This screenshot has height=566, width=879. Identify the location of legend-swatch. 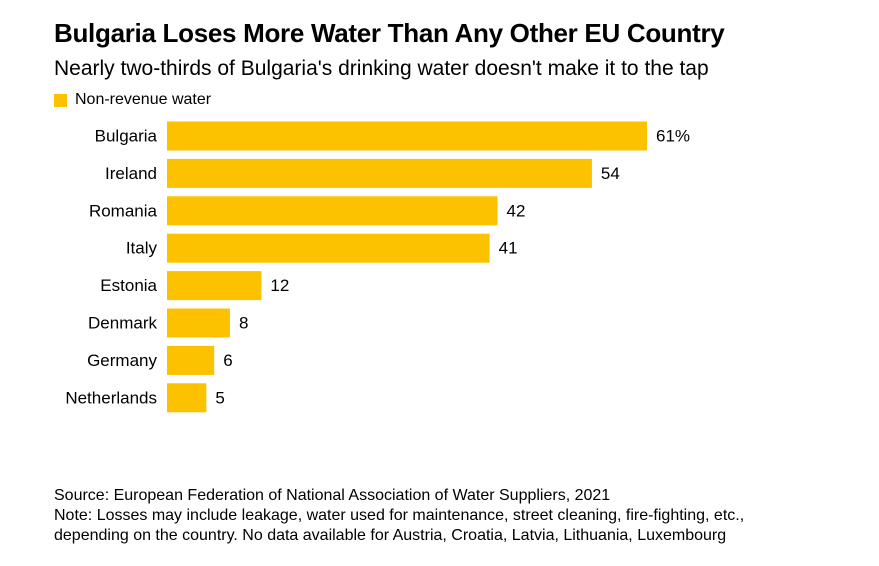
(60, 100).